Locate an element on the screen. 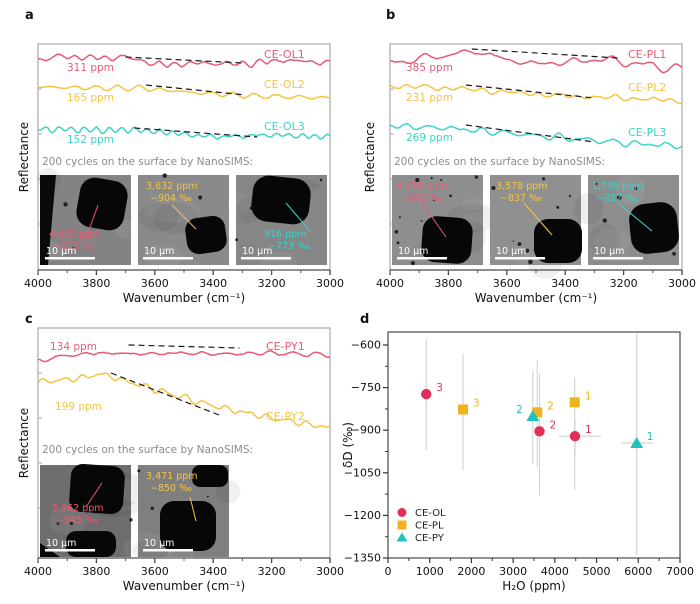 This screenshot has height=604, width=700. y-axis-title: Reflectance is located at coordinates (24, 157).